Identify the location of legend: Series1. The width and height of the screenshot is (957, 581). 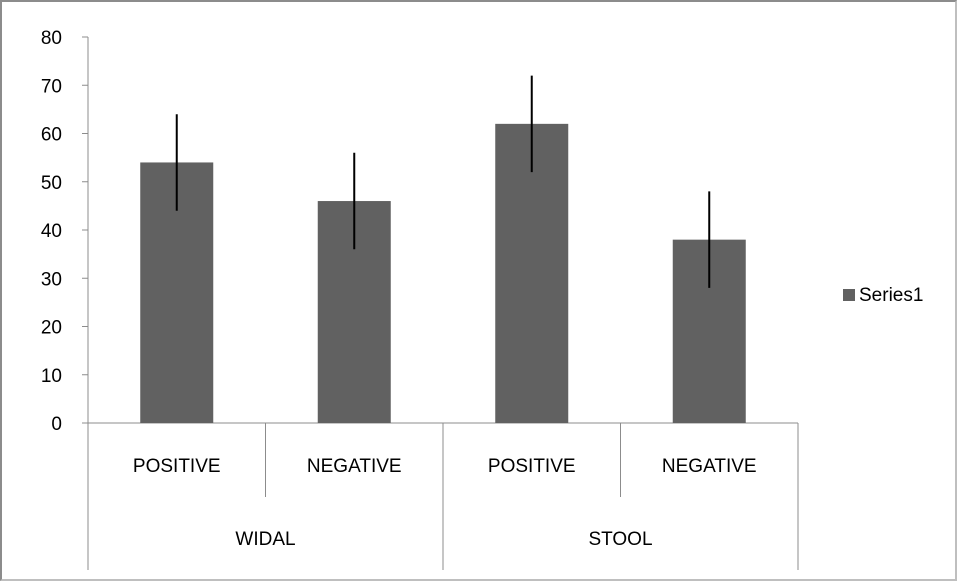
(883, 295).